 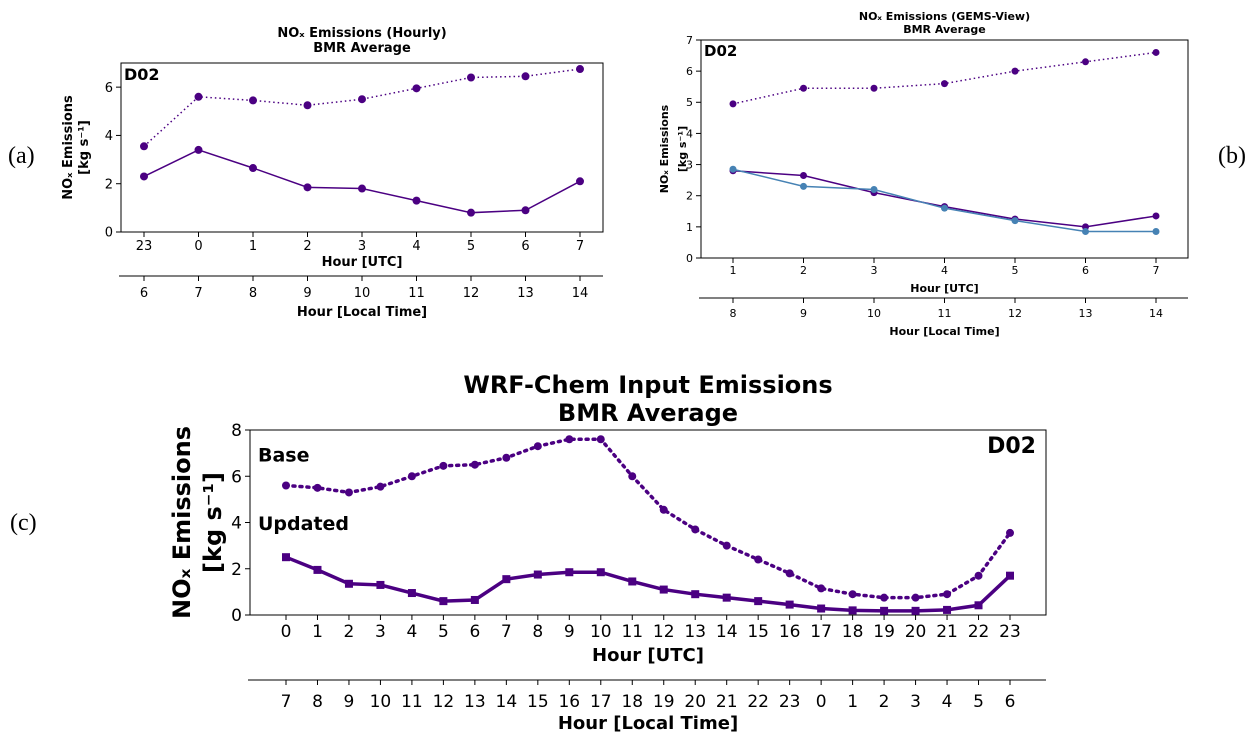 I want to click on chart-b-title: NOₓ Emissions (GEMS-View), so click(x=944, y=16).